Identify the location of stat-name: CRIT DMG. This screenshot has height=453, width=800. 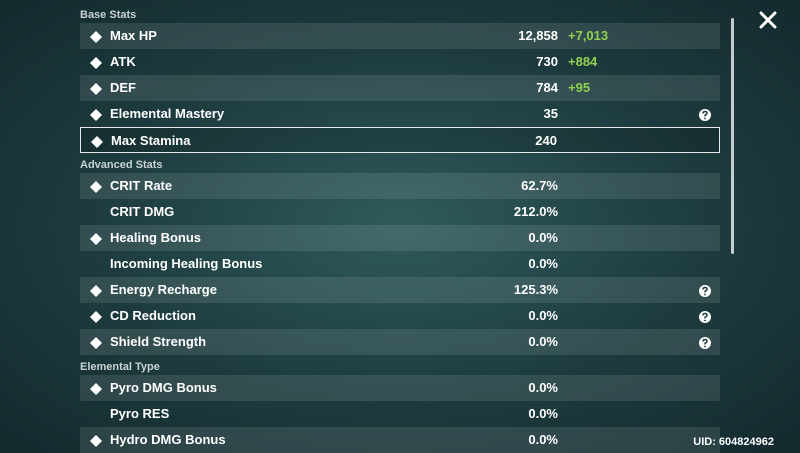
(142, 211).